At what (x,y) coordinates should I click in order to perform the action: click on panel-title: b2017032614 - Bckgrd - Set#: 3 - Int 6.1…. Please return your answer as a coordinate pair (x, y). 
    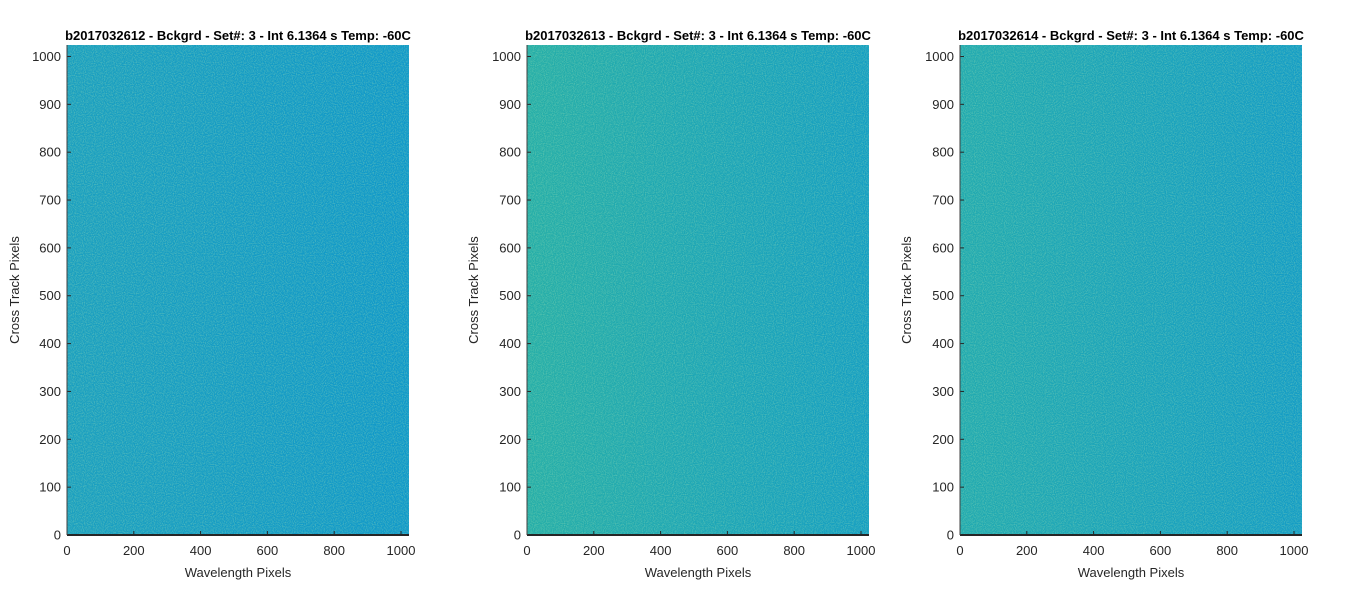
    Looking at the image, I should click on (1131, 35).